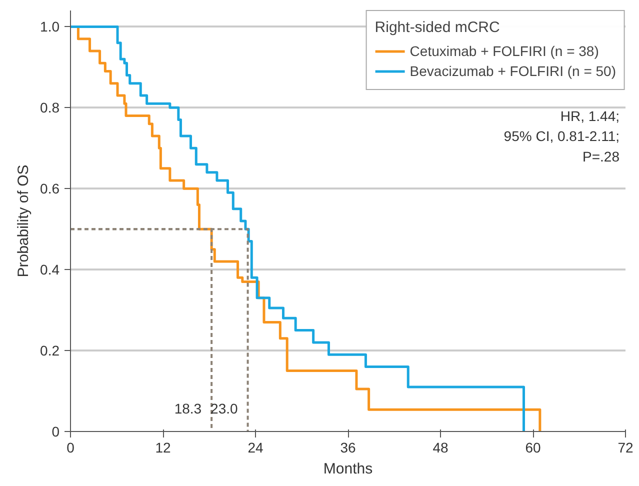 The height and width of the screenshot is (486, 639). I want to click on legend-label: Bevacizumab + FOLFIRI (n = 50), so click(513, 71).